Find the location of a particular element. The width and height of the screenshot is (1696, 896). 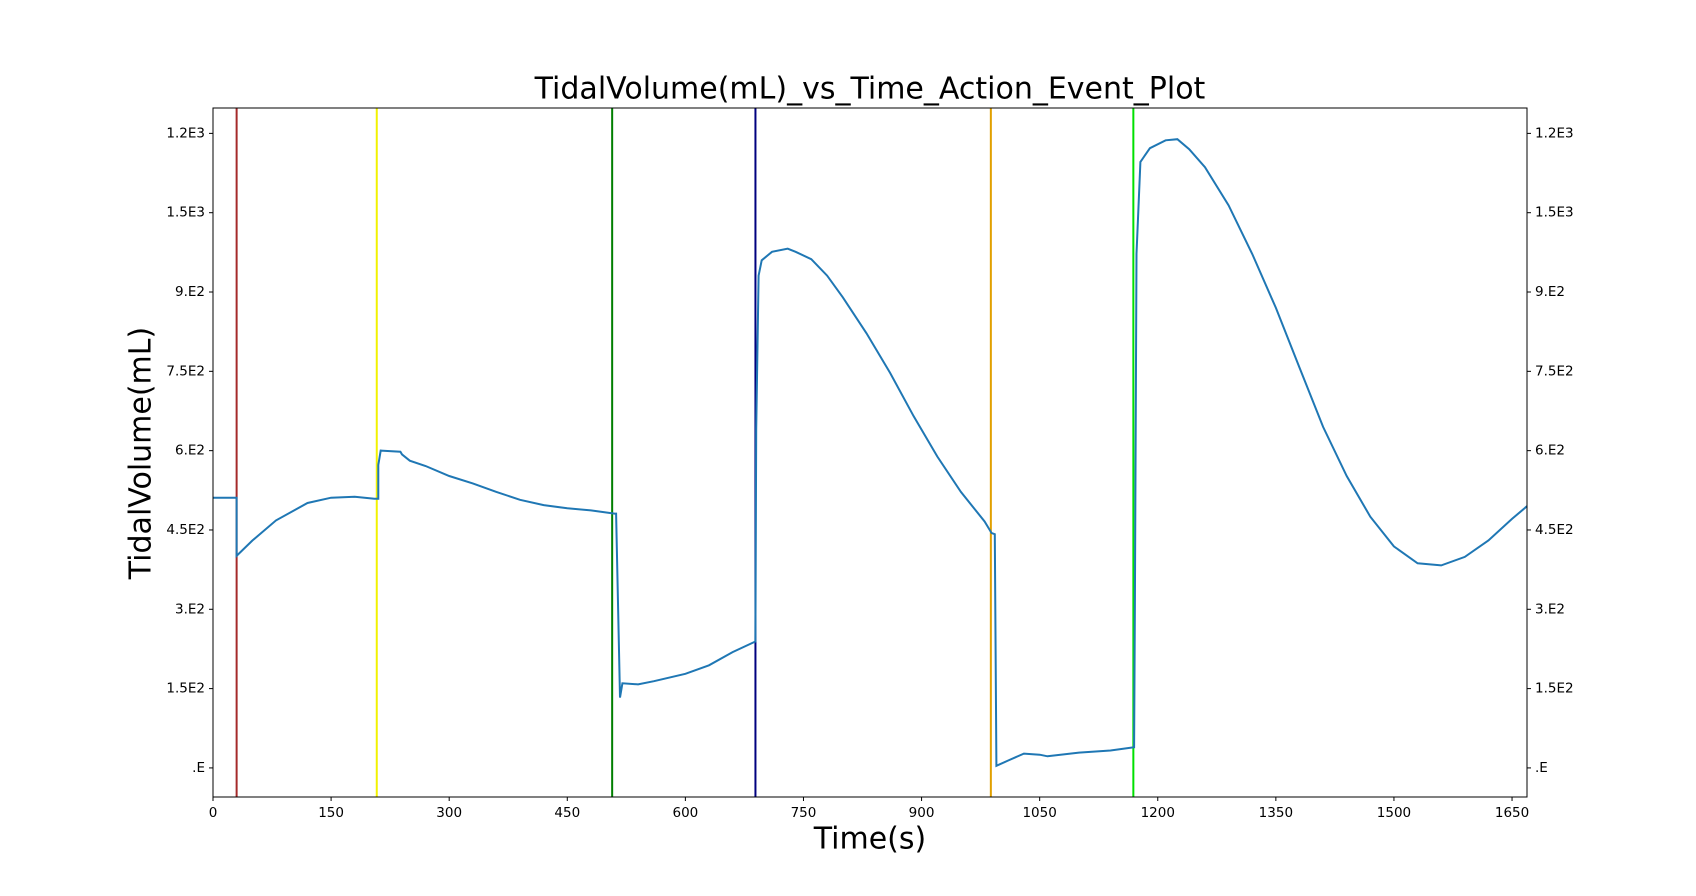

y2-tick-label: 6.E2 is located at coordinates (1550, 451).